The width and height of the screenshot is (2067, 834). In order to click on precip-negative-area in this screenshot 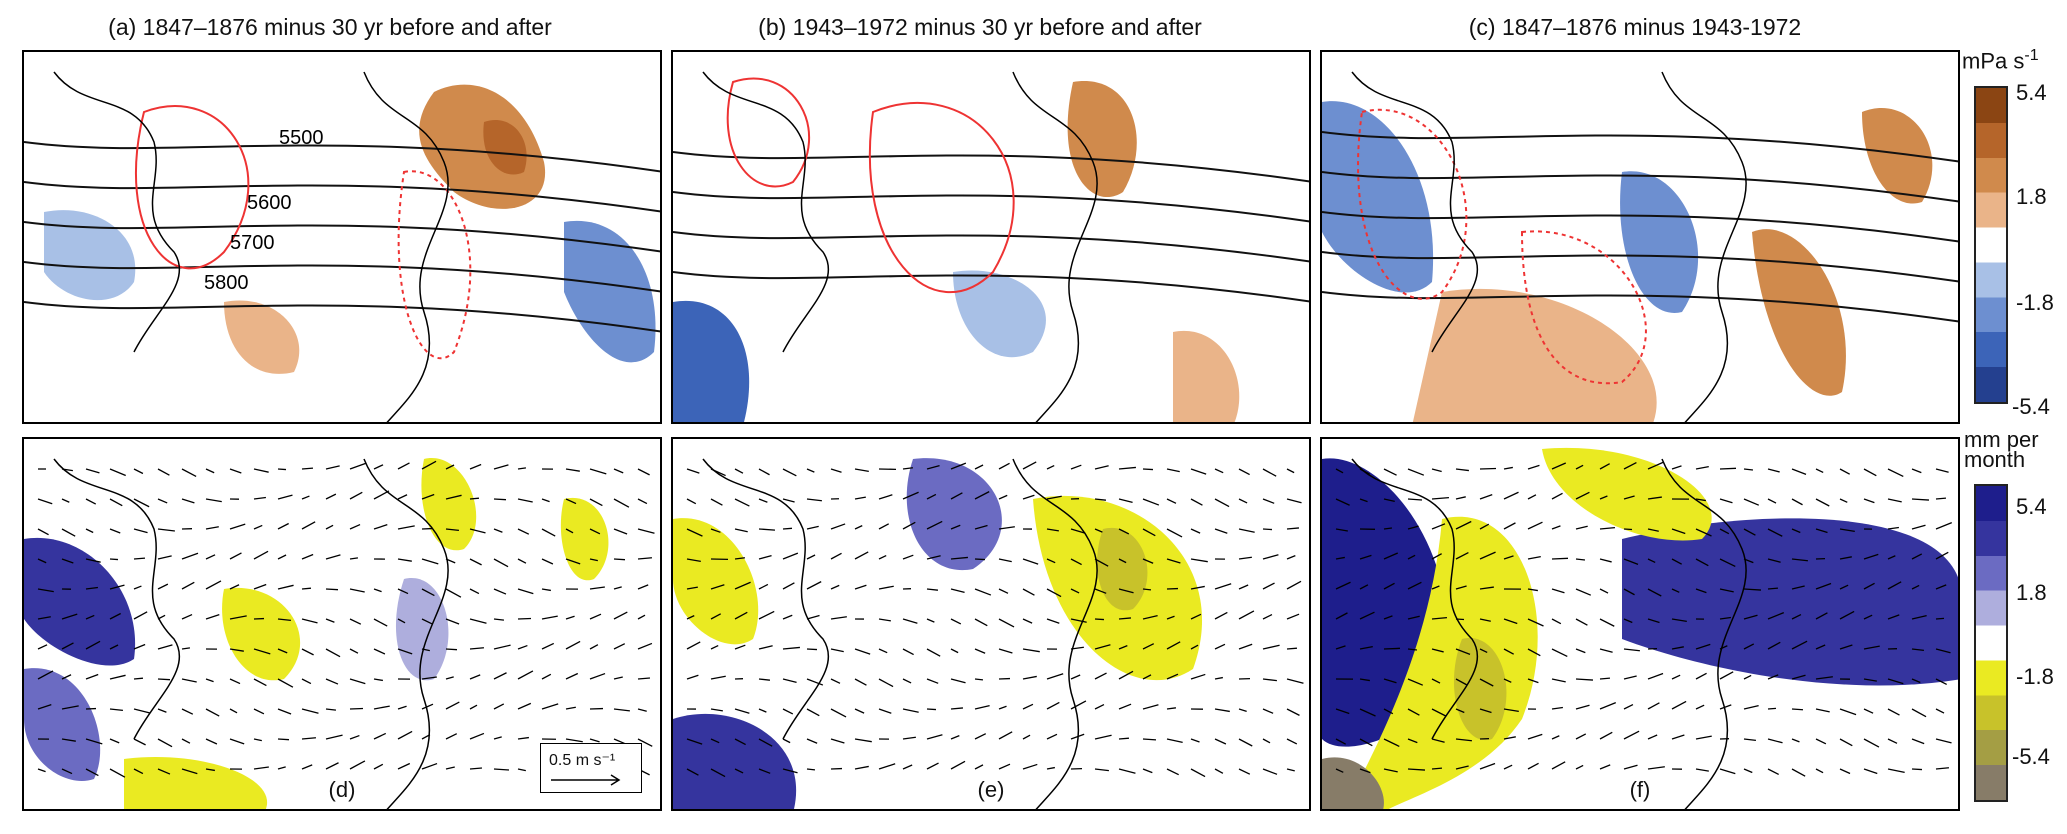, I will do `click(1627, 494)`.